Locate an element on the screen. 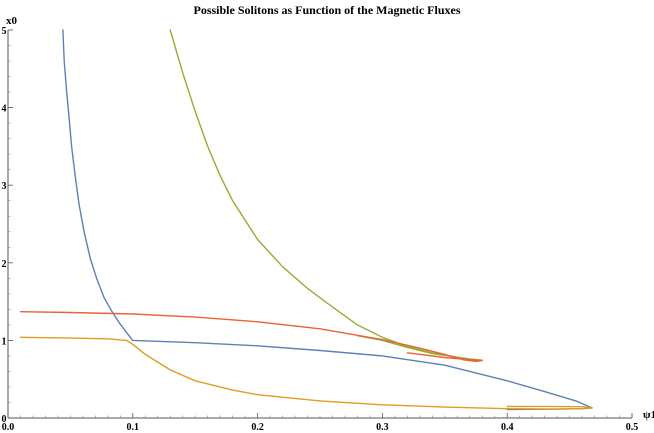  x-tick-label: 0.5 is located at coordinates (632, 427).